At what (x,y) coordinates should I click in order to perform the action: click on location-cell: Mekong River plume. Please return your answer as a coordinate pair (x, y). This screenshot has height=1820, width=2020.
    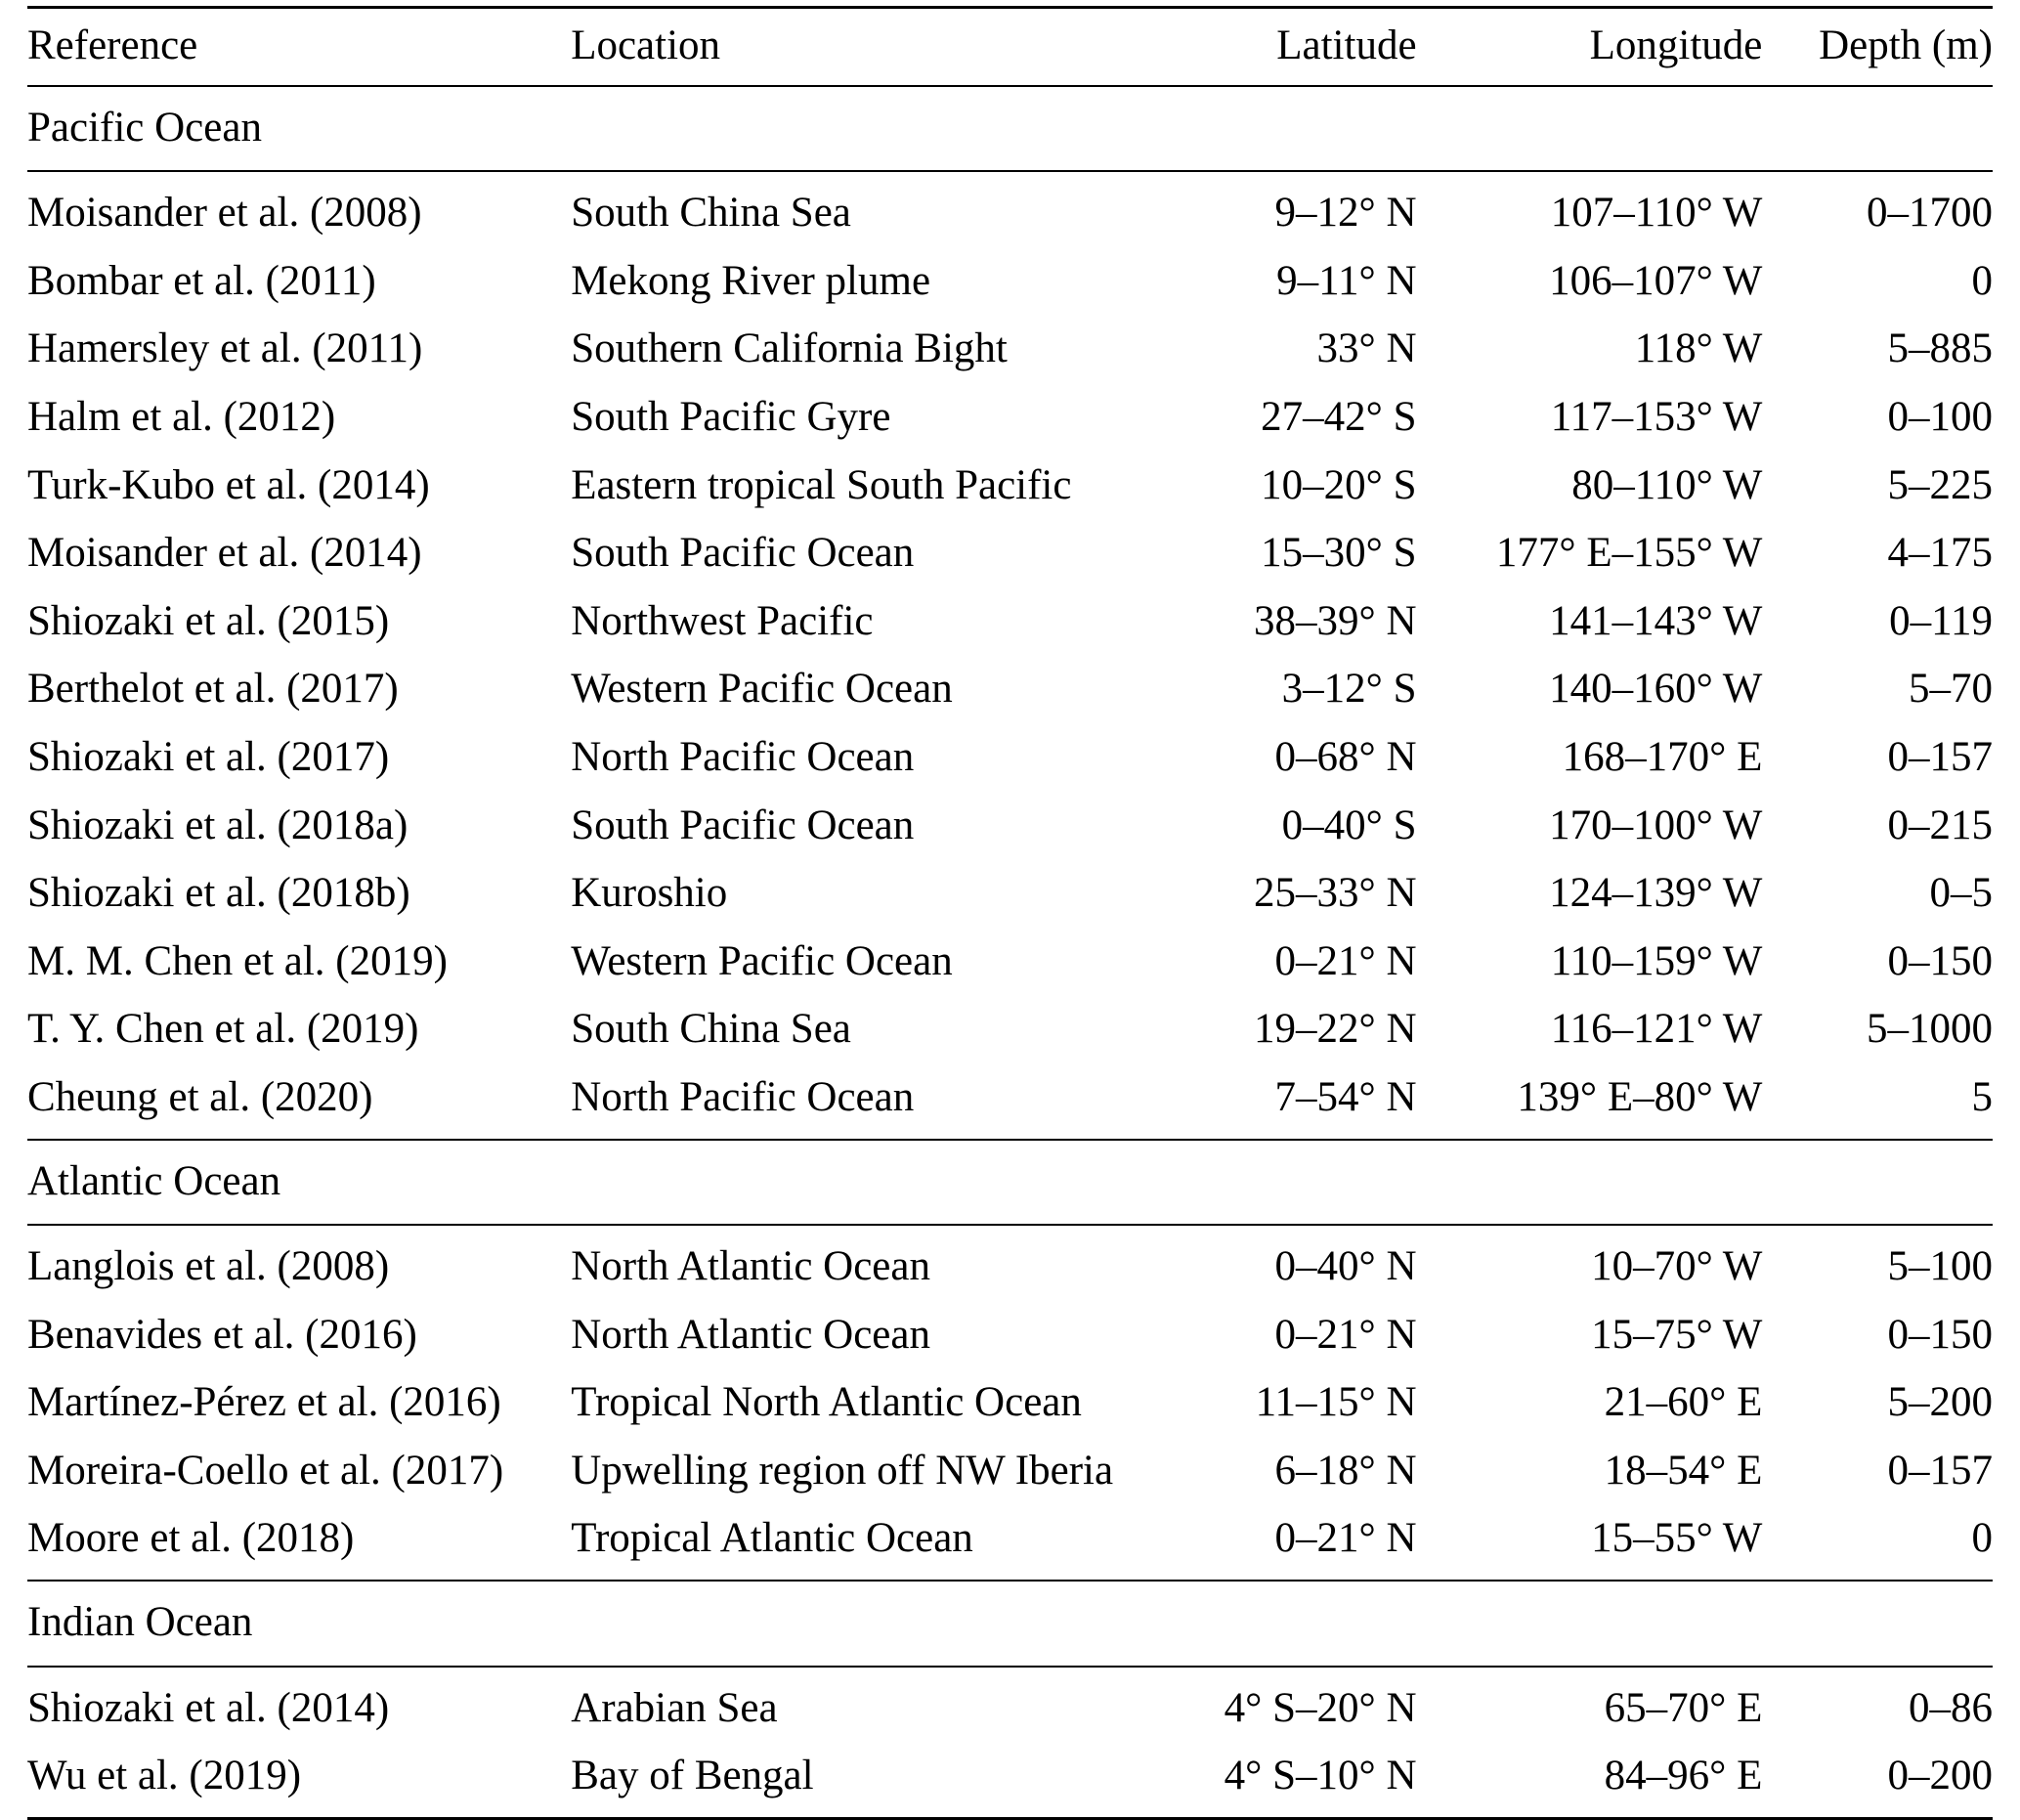
    Looking at the image, I should click on (751, 280).